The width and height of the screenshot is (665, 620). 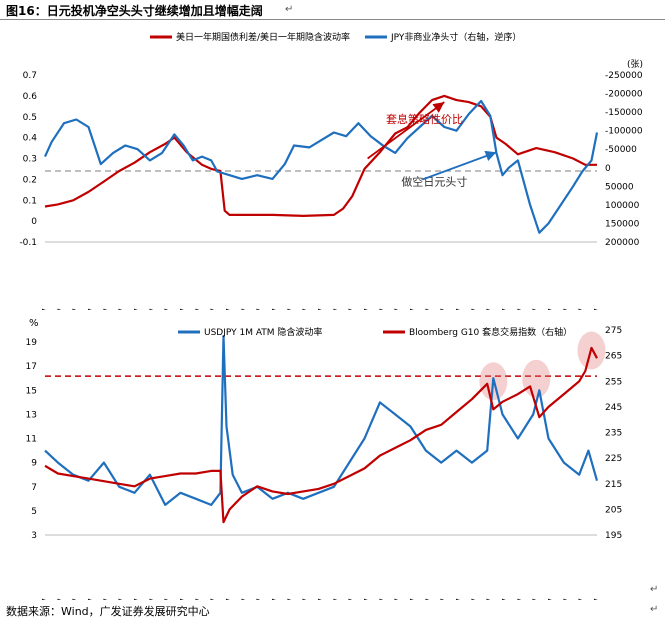 What do you see at coordinates (455, 37) in the screenshot?
I see `legend-label-2: JPY非商业净头寸（右轴，逆序）` at bounding box center [455, 37].